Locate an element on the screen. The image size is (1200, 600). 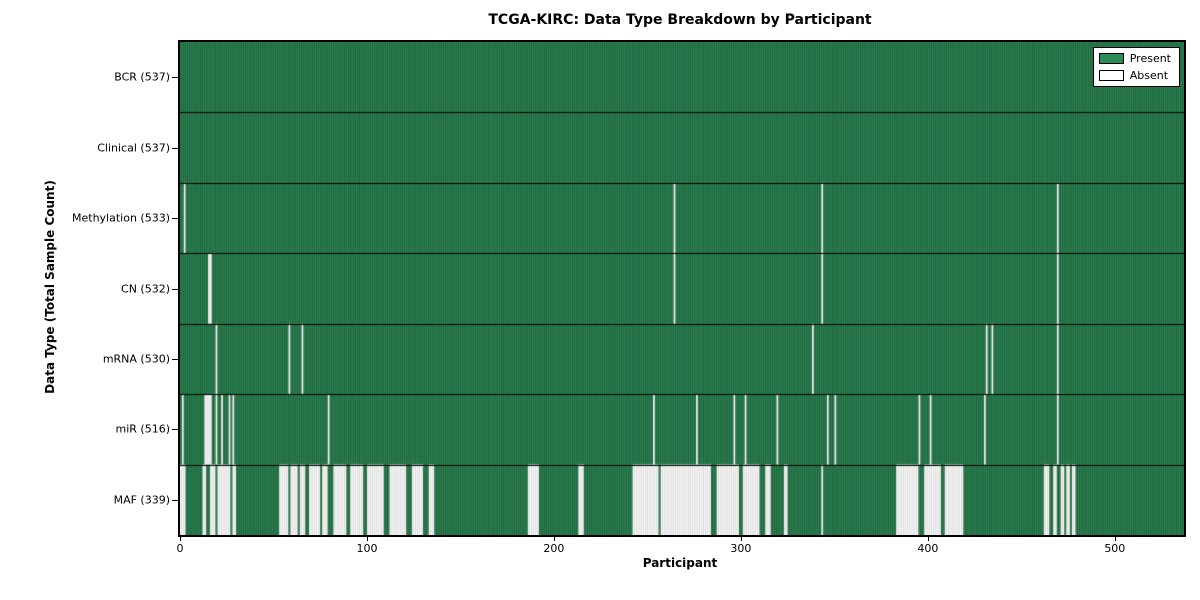
x-axis-label: Participant is located at coordinates (680, 563).